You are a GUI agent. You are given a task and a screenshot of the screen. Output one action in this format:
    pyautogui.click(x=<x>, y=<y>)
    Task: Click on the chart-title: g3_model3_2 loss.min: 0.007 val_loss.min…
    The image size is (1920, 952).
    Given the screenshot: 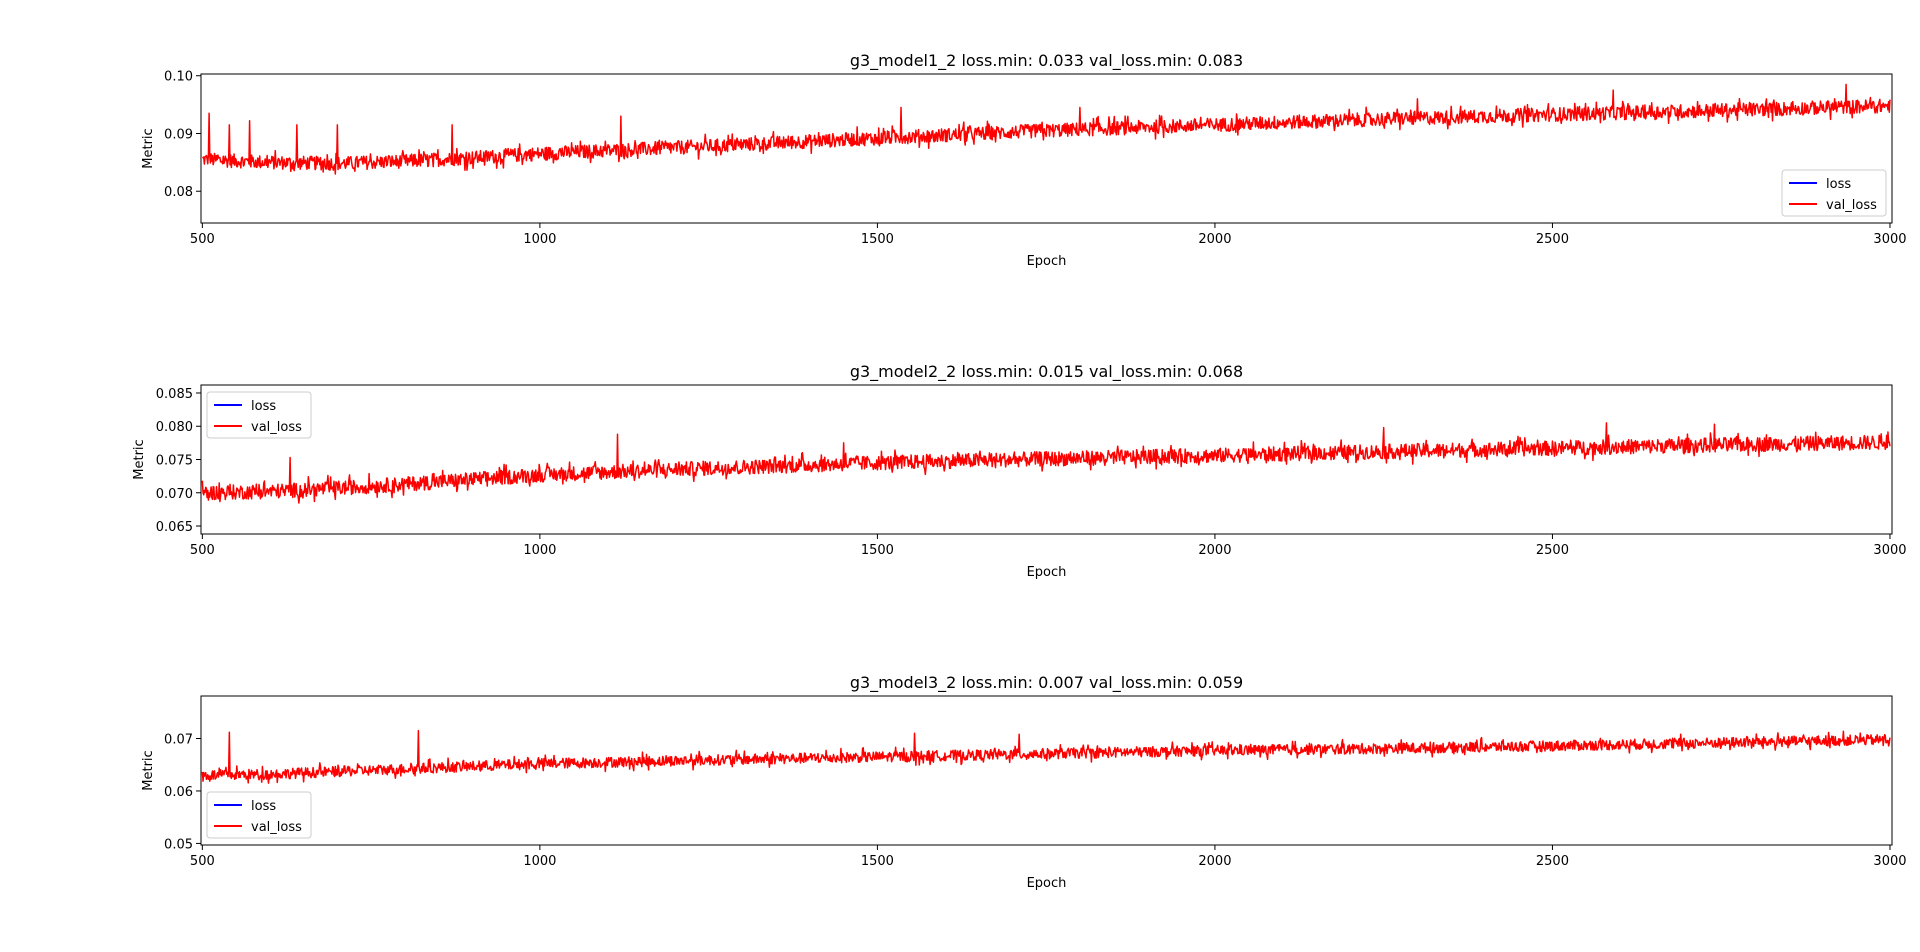 What is the action you would take?
    pyautogui.click(x=1046, y=683)
    